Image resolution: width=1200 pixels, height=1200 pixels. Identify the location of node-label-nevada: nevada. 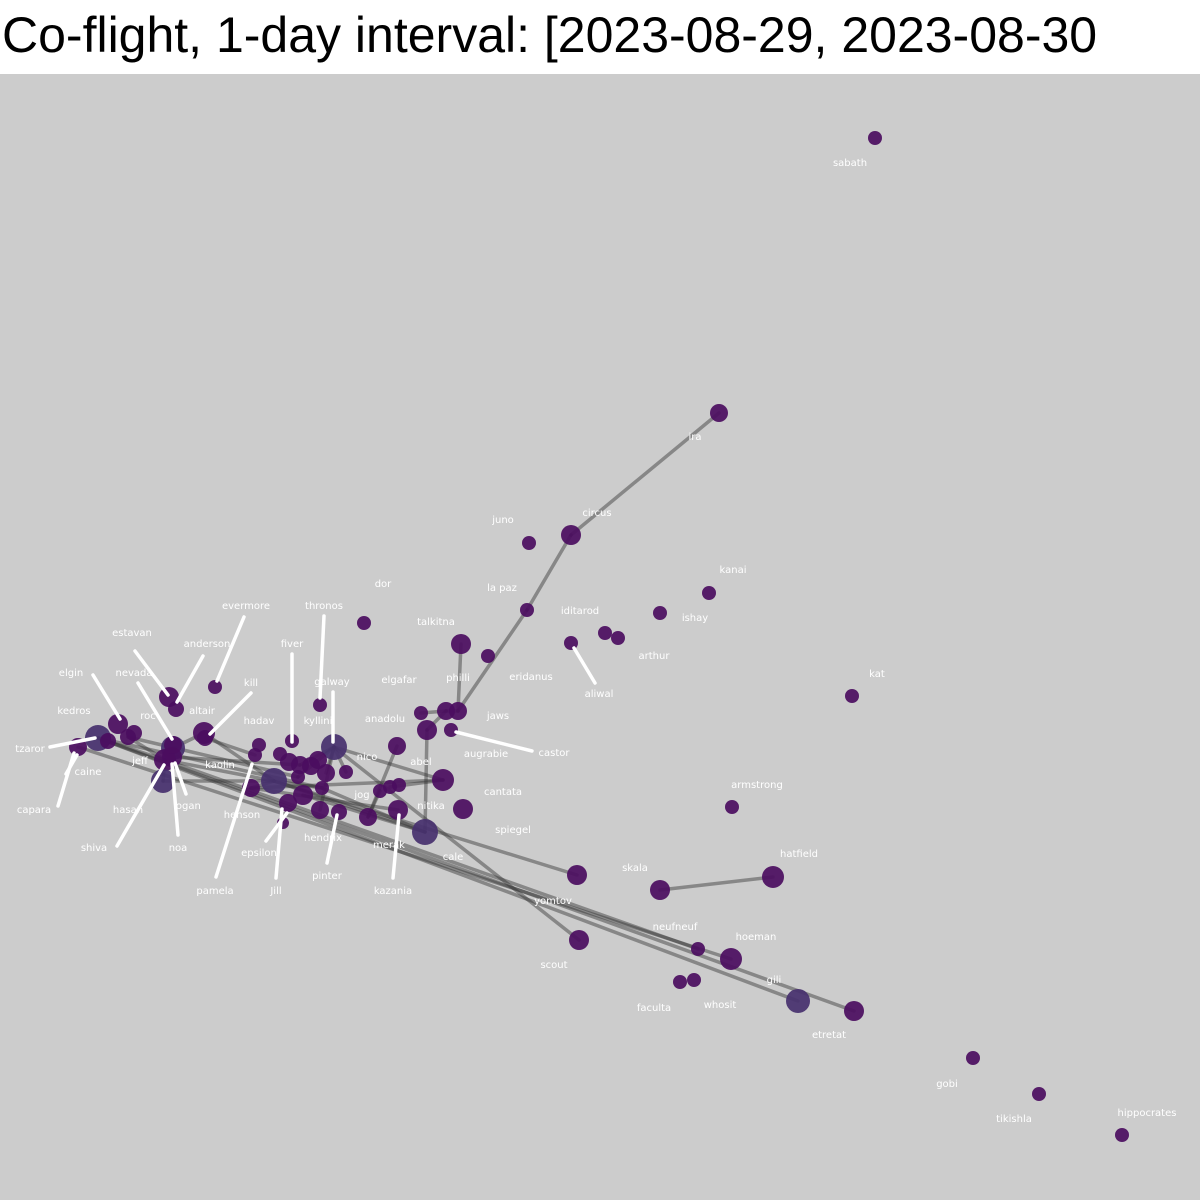
(133, 673).